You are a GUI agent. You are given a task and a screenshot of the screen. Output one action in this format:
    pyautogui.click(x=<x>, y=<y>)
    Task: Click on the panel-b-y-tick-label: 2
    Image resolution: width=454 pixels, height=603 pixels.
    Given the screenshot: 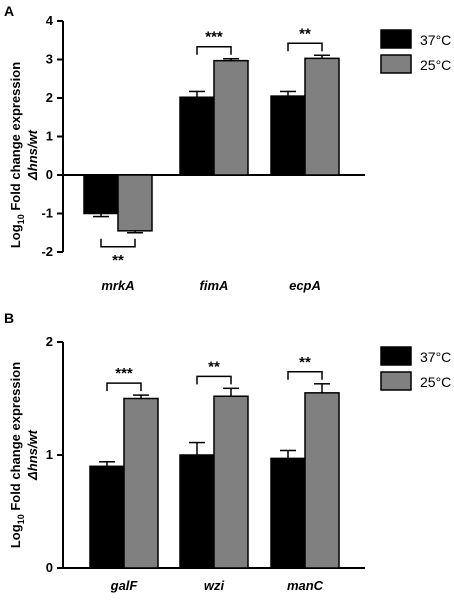 What is the action you would take?
    pyautogui.click(x=49, y=341)
    